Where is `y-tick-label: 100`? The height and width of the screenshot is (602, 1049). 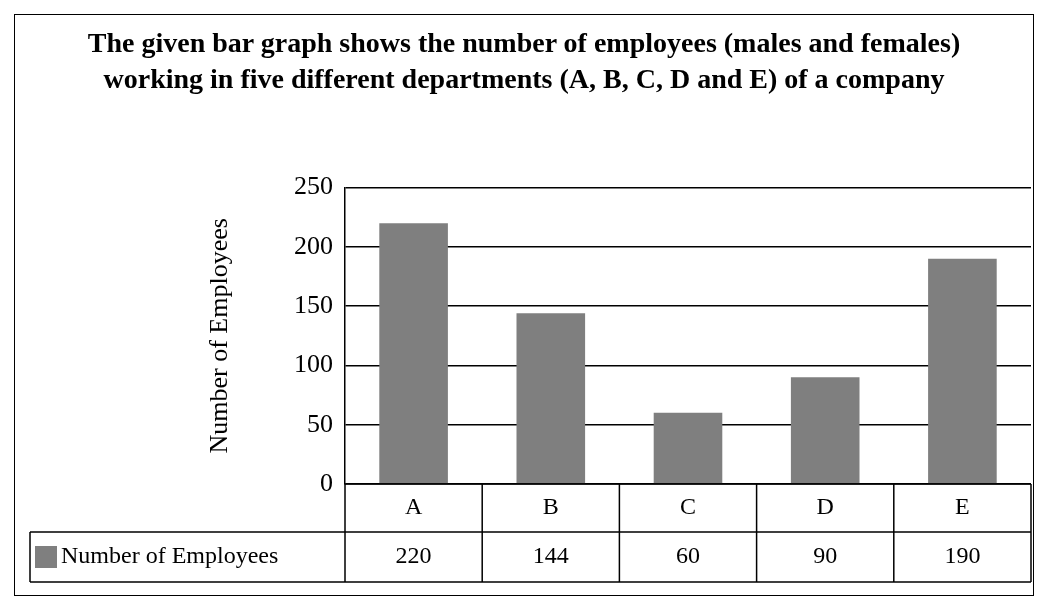 y-tick-label: 100 is located at coordinates (313, 364).